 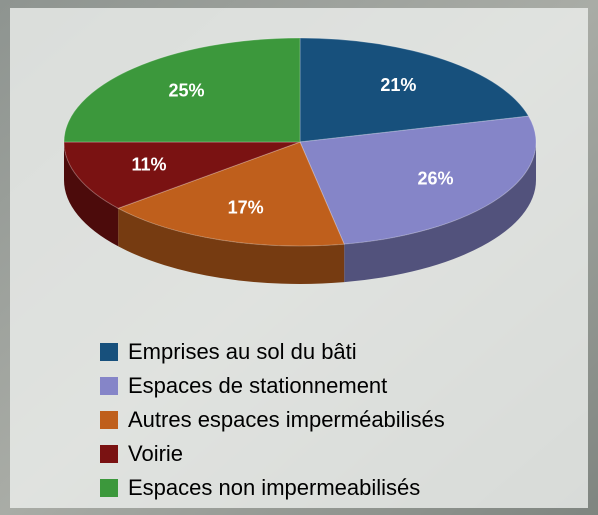 What do you see at coordinates (286, 419) in the screenshot?
I see `legend-label: Autres espaces imperméabilisés` at bounding box center [286, 419].